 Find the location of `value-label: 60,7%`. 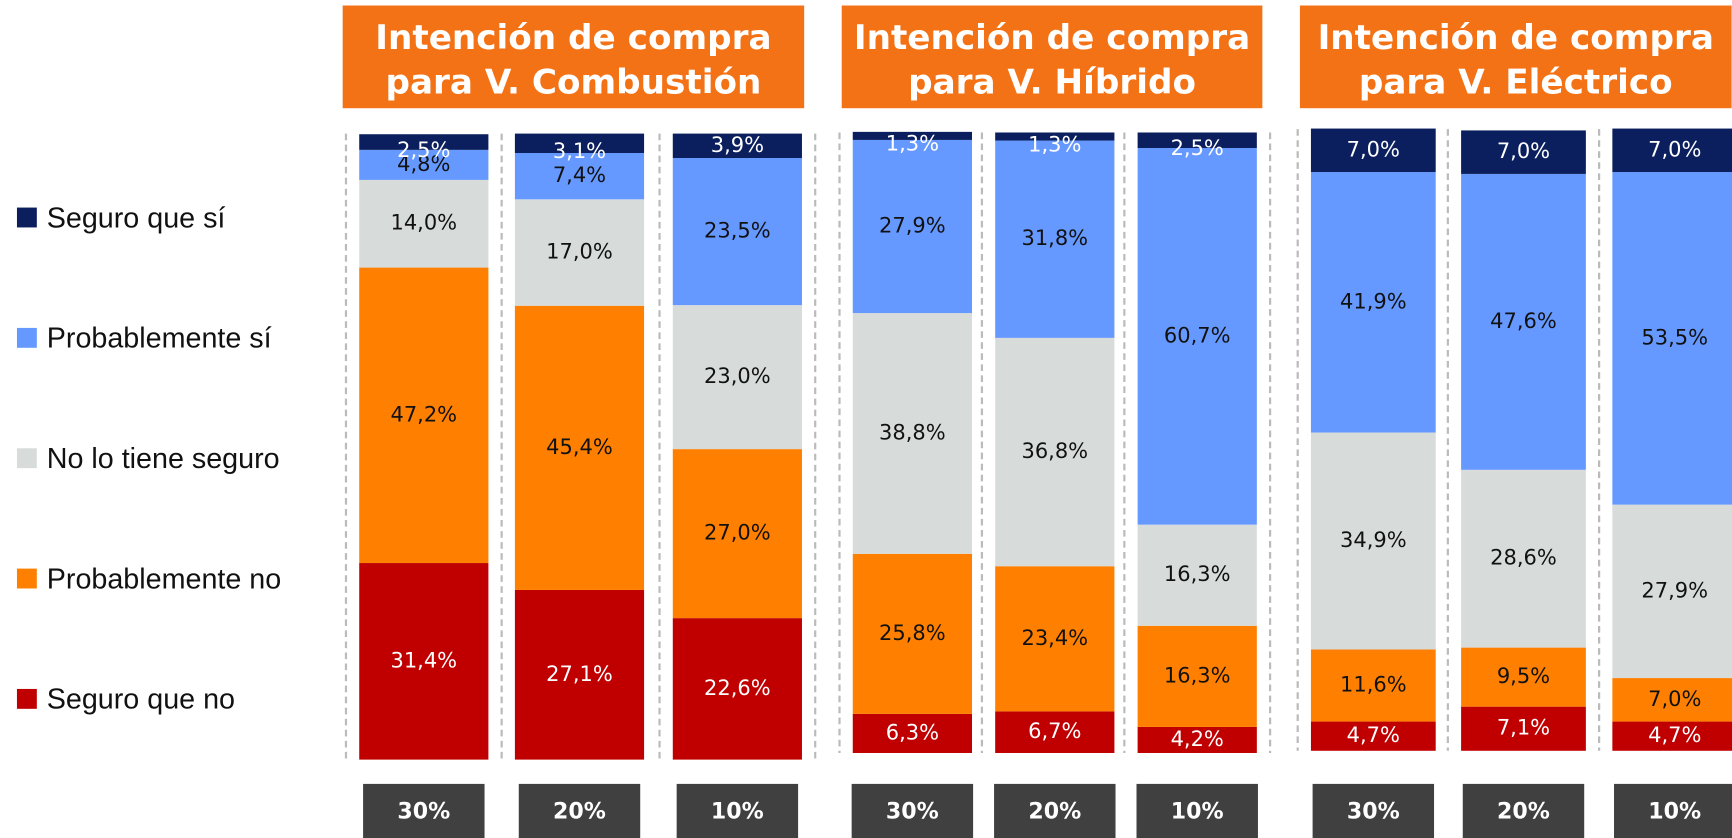

value-label: 60,7% is located at coordinates (1197, 335).